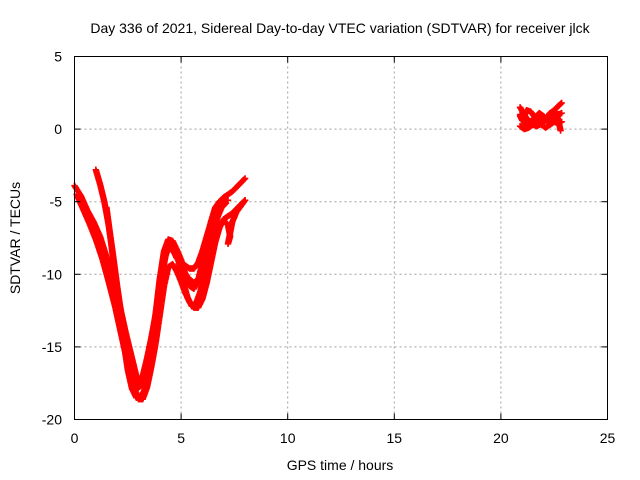  I want to click on y-tick-label: -20, so click(52, 420).